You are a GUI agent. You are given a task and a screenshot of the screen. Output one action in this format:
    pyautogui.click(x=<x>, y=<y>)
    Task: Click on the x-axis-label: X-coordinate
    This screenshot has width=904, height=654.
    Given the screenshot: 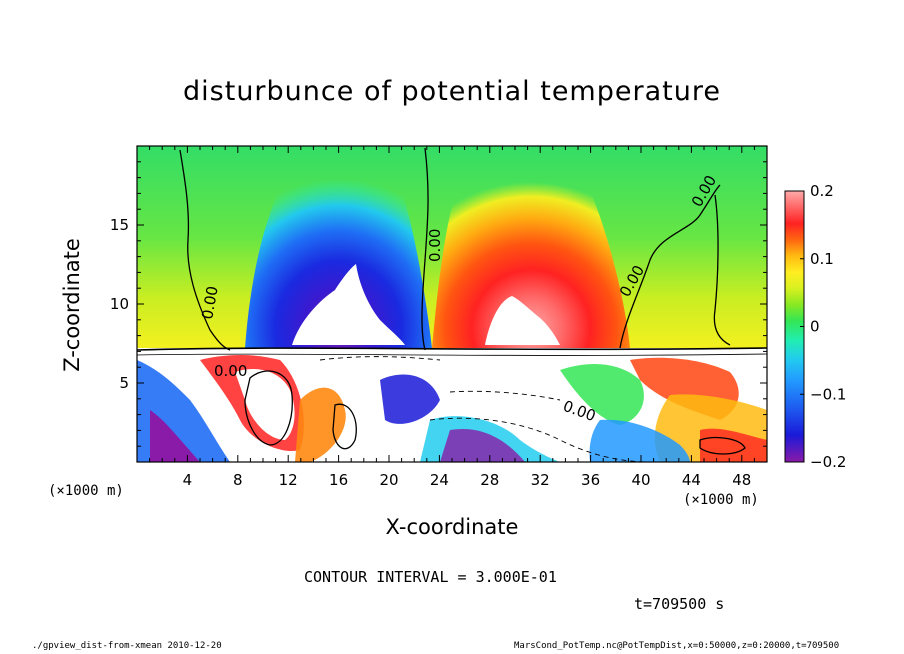 What is the action you would take?
    pyautogui.click(x=452, y=527)
    